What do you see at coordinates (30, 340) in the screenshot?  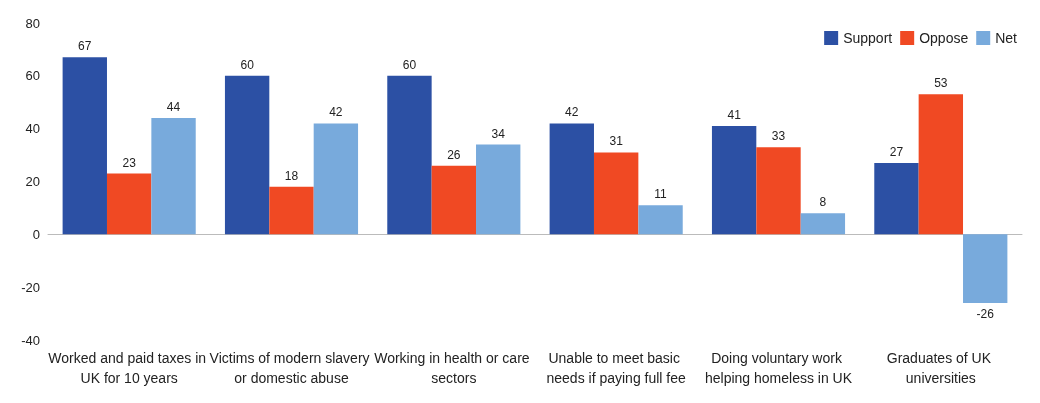 I see `y-tick-label: -40` at bounding box center [30, 340].